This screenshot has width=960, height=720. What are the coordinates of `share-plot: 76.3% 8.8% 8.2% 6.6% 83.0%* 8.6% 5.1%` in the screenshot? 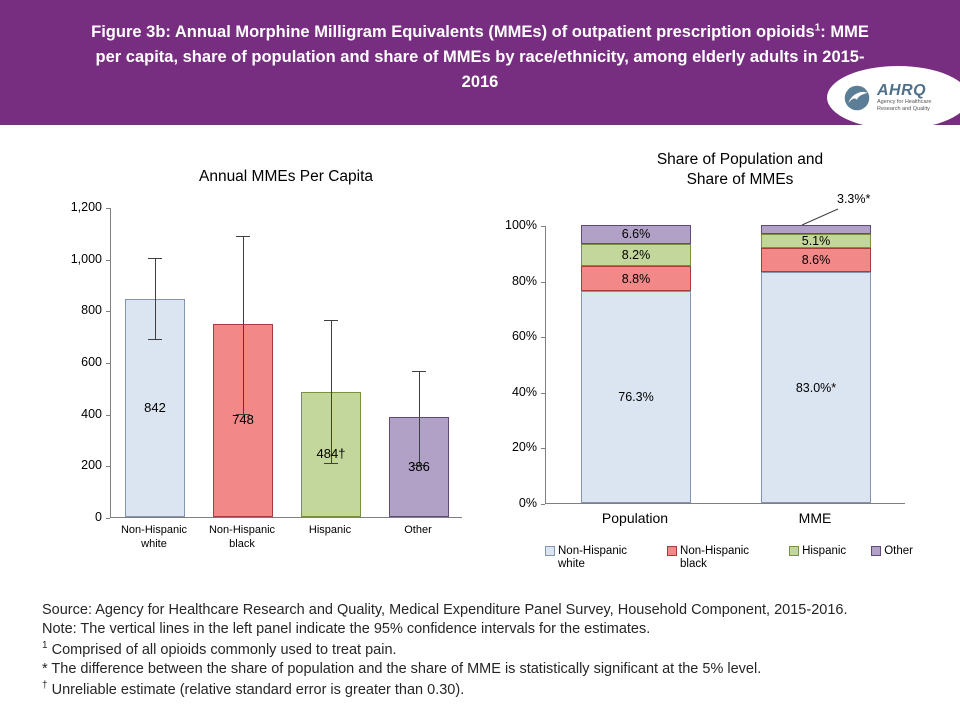 It's located at (725, 364).